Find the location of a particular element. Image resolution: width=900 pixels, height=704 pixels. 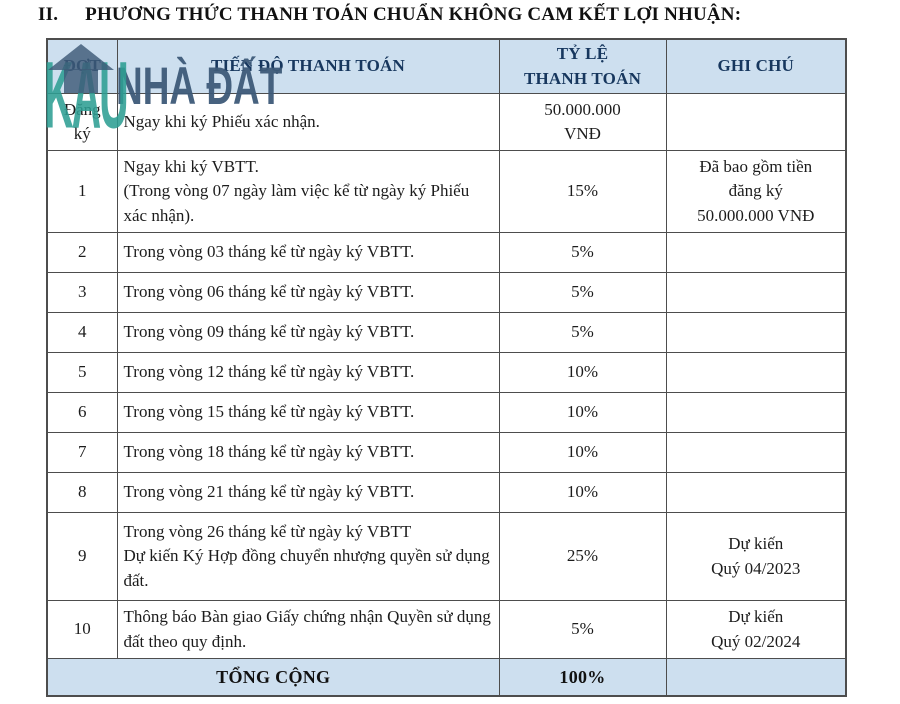

note-cell: Dự kiến Quý 02/2024 is located at coordinates (756, 630).